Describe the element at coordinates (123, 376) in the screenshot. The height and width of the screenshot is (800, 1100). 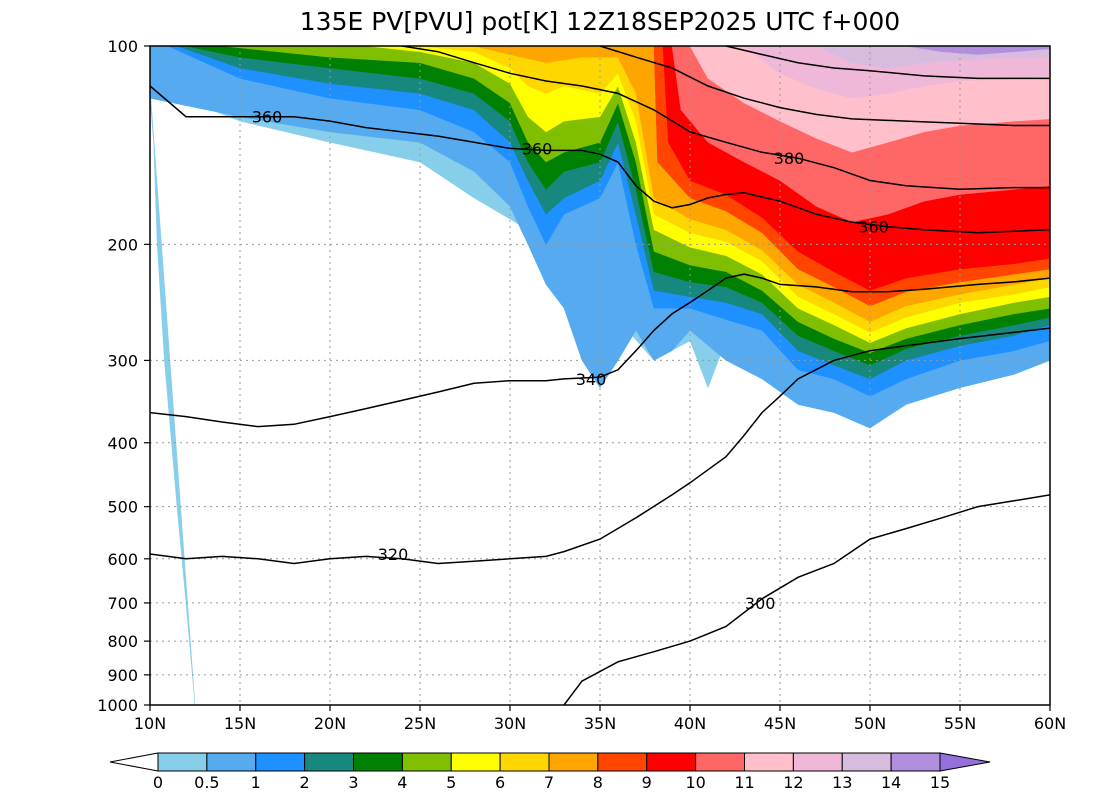
I see `y-axis: 100 200 300 400 500 600 700 800 900 1000` at that location.